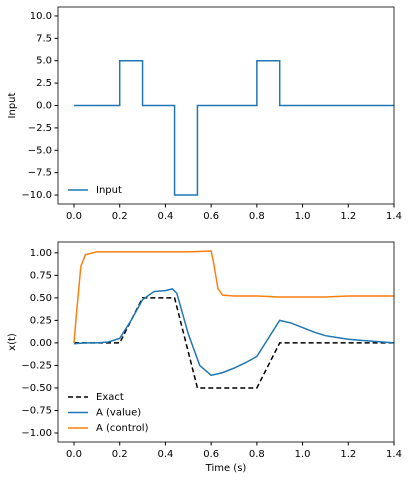 The height and width of the screenshot is (484, 408). Describe the element at coordinates (12, 342) in the screenshot. I see `y-axis-label: x(t)` at that location.